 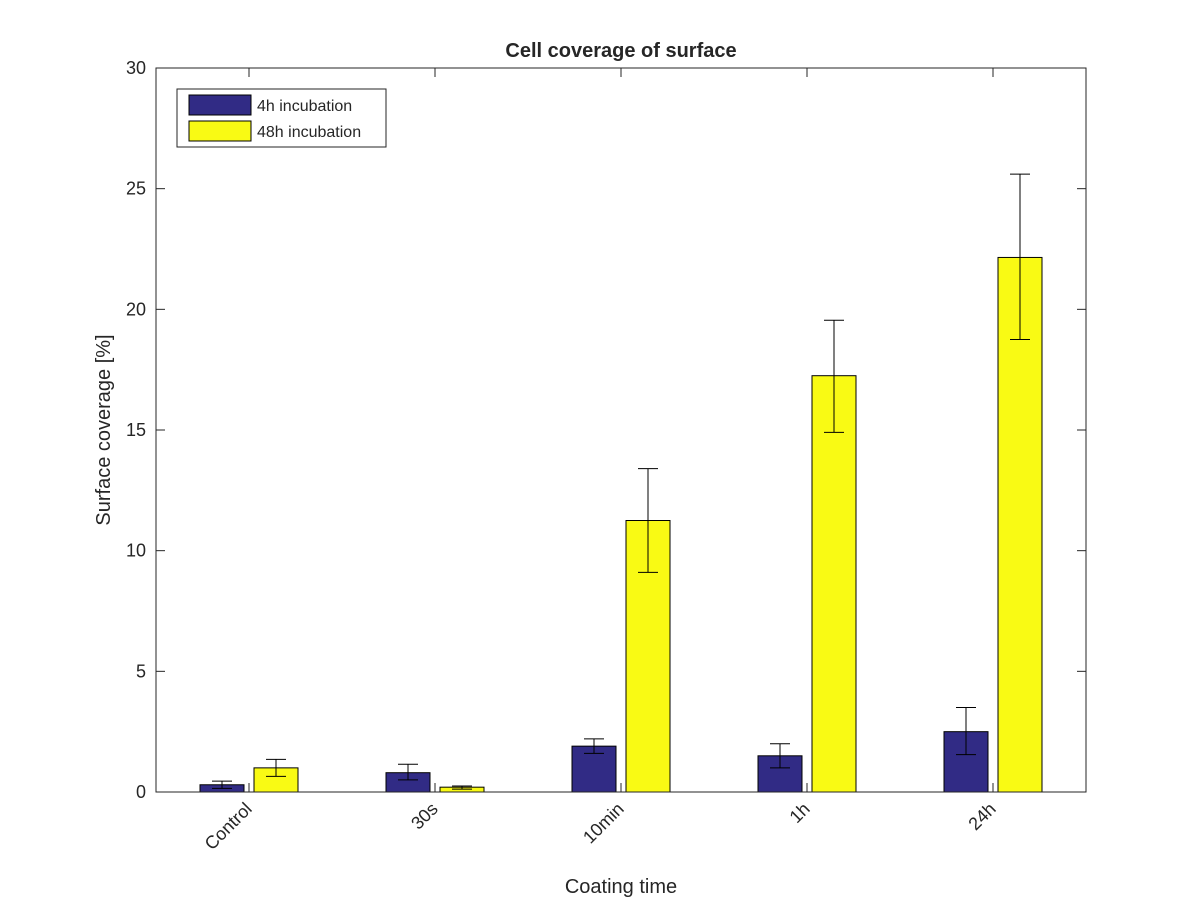 What do you see at coordinates (462, 787) in the screenshot?
I see `error-bar-48h-incubation-30s` at bounding box center [462, 787].